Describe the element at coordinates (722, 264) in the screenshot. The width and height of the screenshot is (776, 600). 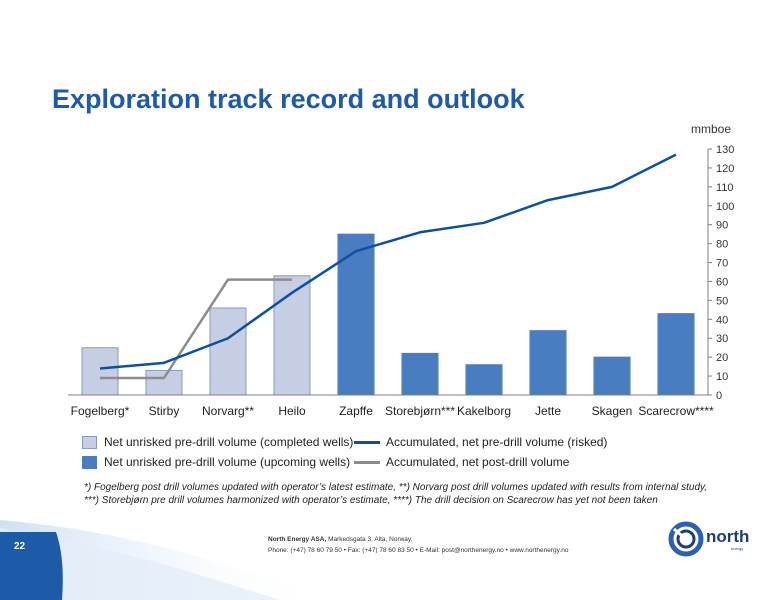
I see `y-tick-label: 70` at that location.